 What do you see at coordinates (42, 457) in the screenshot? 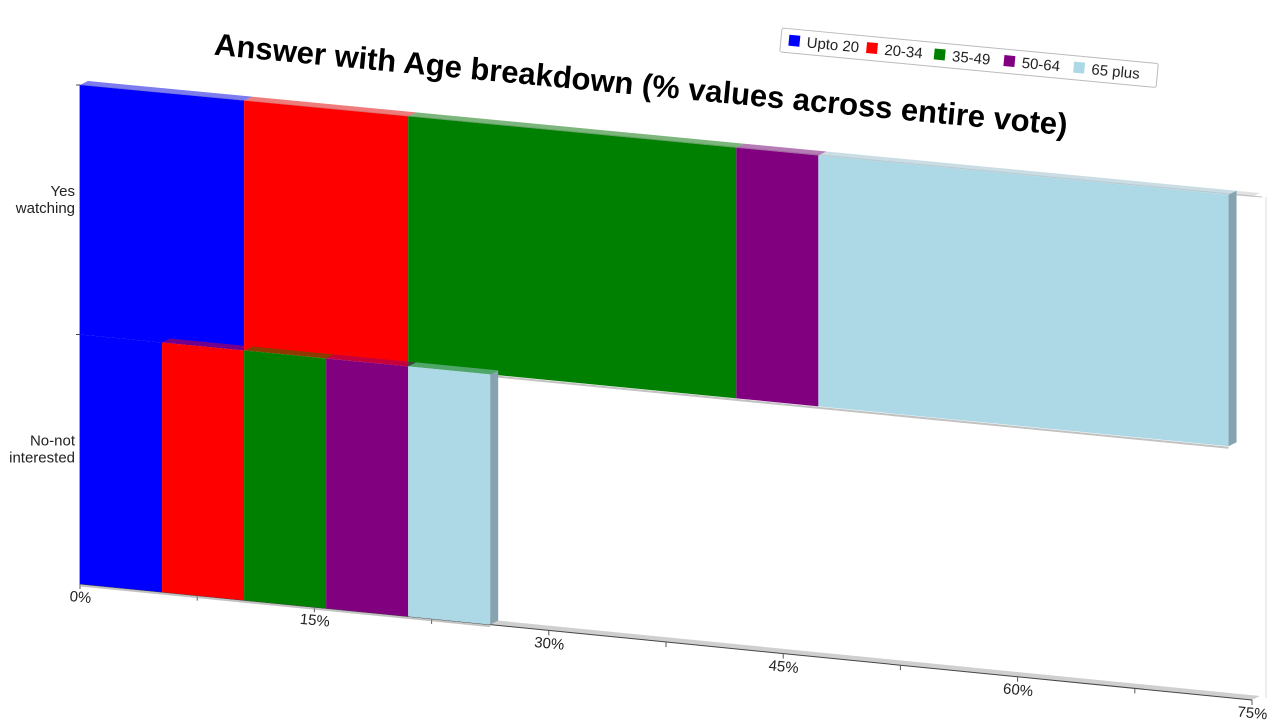
I see `category-label-1-line-1: interested` at bounding box center [42, 457].